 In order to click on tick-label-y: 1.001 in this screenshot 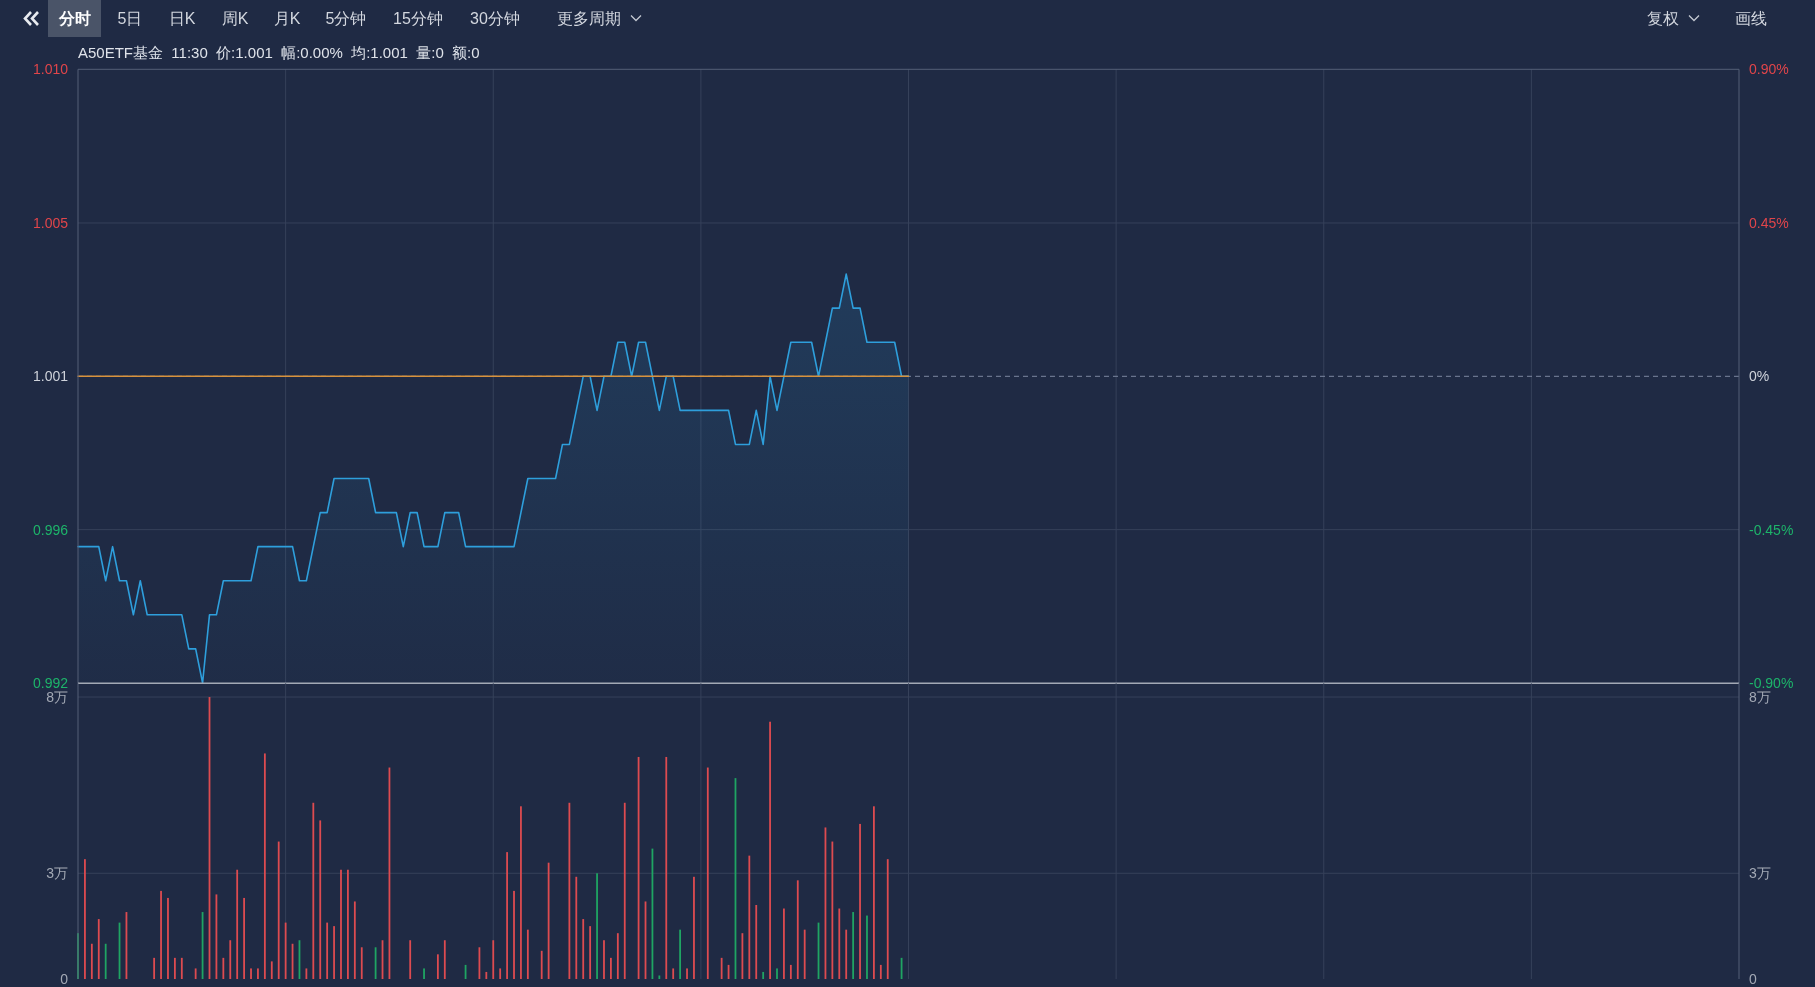, I will do `click(50, 376)`.